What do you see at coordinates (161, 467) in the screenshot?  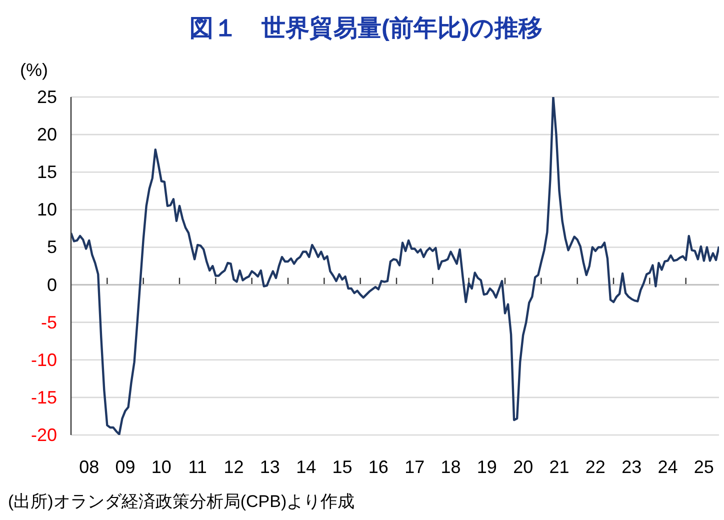 I see `x-tick-label: 10` at bounding box center [161, 467].